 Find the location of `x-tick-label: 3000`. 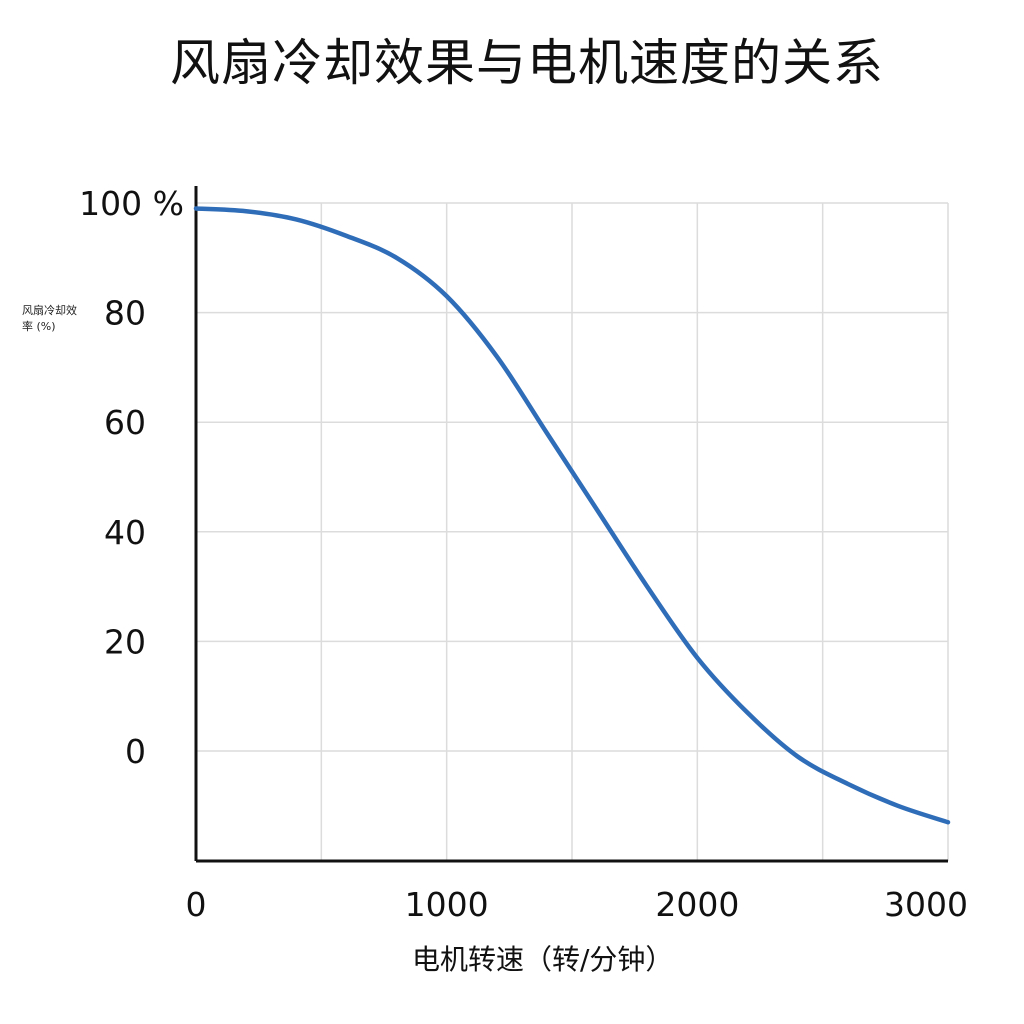

x-tick-label: 3000 is located at coordinates (926, 904).